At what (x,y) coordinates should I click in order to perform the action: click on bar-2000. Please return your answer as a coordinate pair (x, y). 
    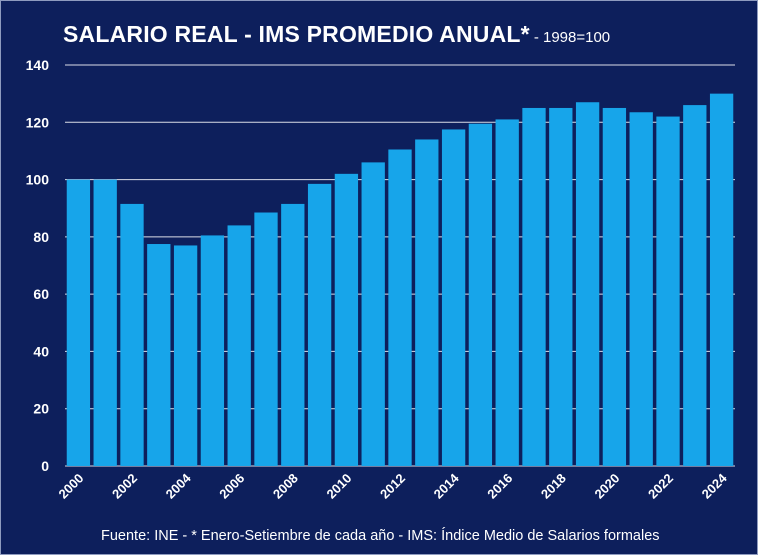
    Looking at the image, I should click on (78, 323).